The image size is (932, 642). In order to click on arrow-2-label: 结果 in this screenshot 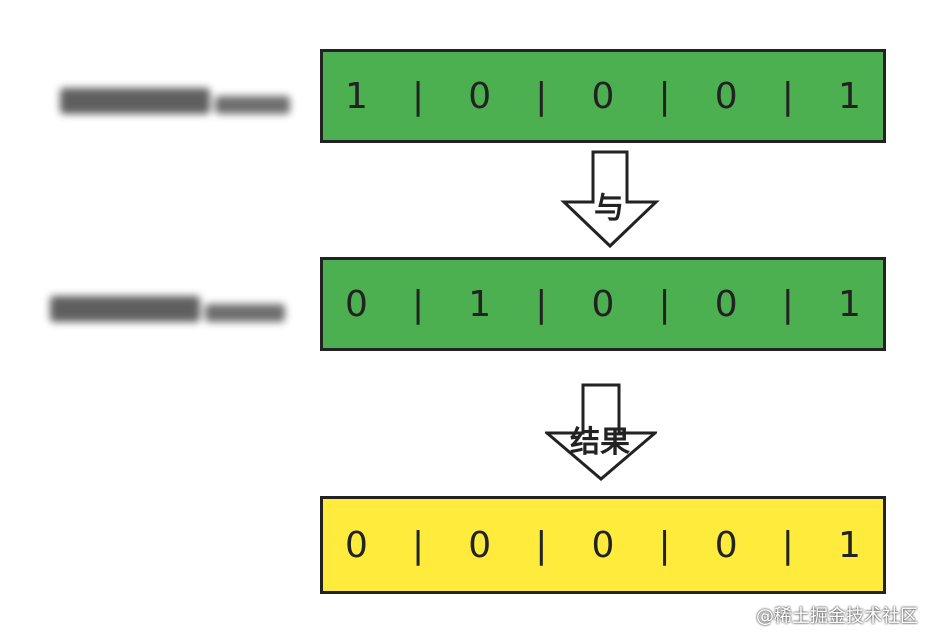, I will do `click(600, 442)`.